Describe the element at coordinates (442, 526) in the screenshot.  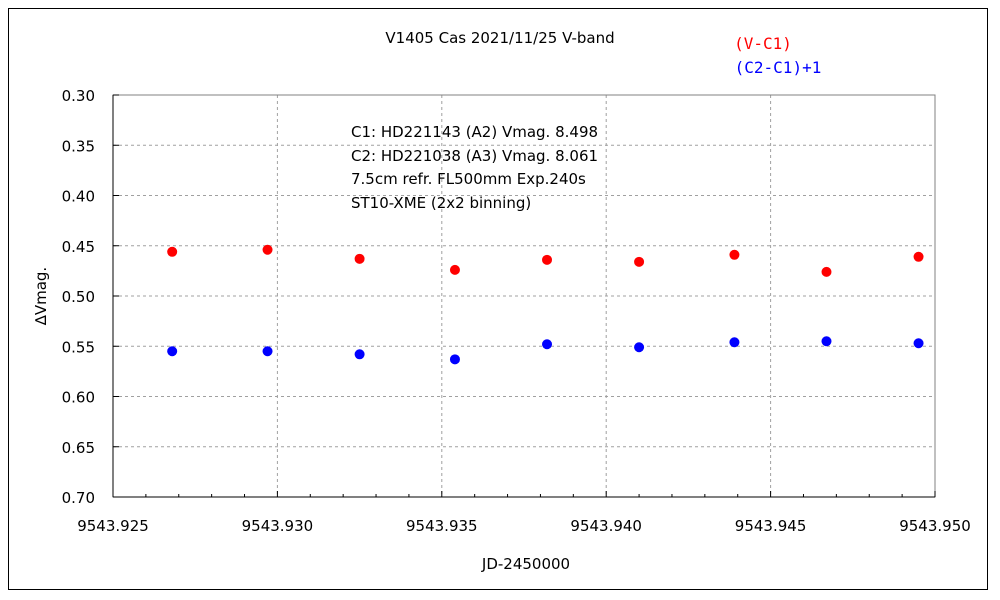
I see `x-tick-label: 9543.935` at that location.